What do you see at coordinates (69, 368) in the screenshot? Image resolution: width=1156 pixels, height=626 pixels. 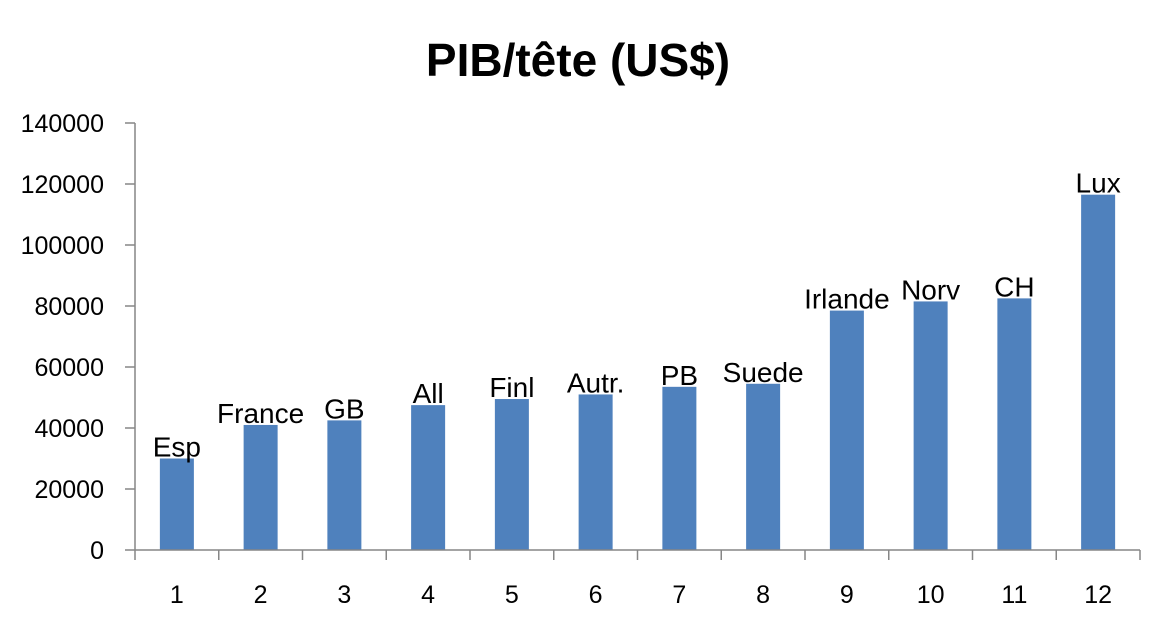 I see `y-tick-label: 60000` at bounding box center [69, 368].